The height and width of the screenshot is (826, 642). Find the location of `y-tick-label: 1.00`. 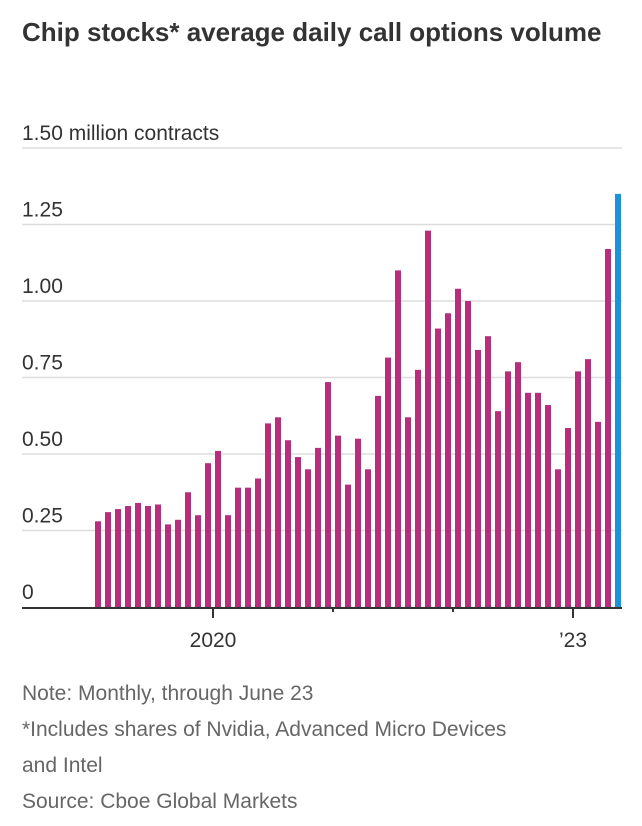

y-tick-label: 1.00 is located at coordinates (42, 286).